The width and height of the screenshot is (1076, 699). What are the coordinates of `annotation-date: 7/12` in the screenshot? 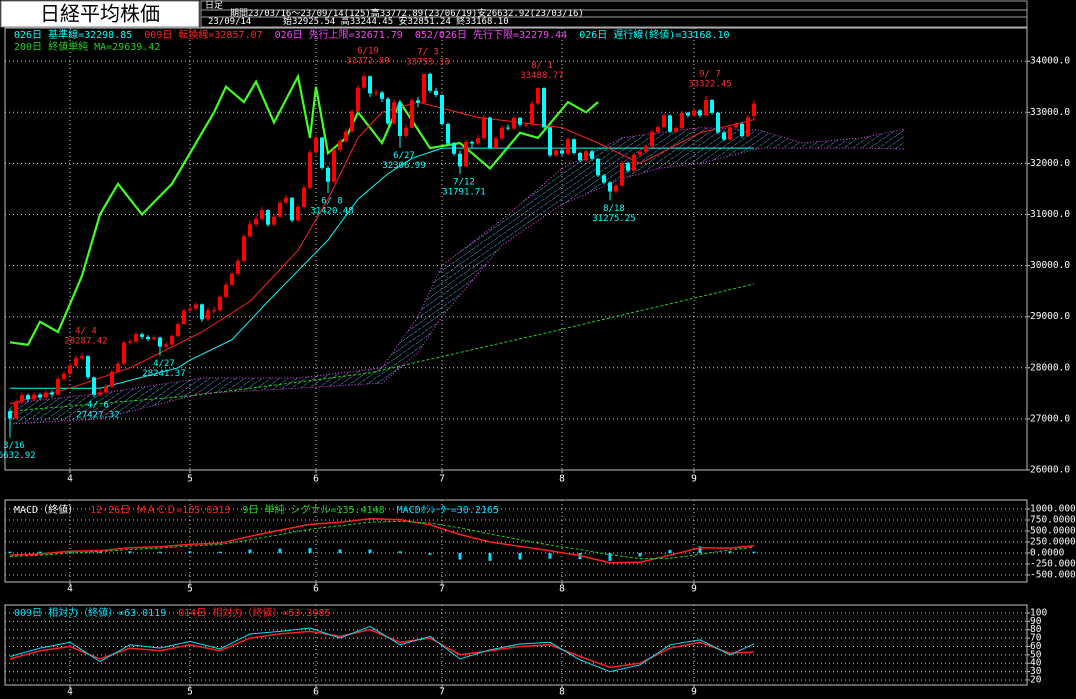 It's located at (464, 183).